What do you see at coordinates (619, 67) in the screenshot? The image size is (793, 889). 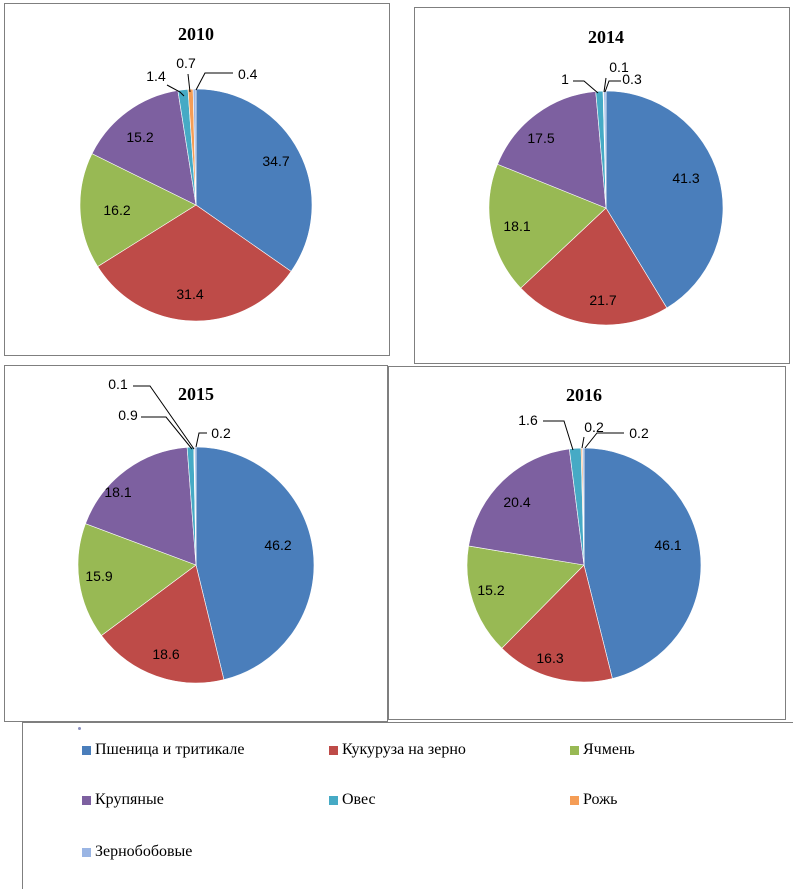 I see `data-label-2014-rye: 0.1` at bounding box center [619, 67].